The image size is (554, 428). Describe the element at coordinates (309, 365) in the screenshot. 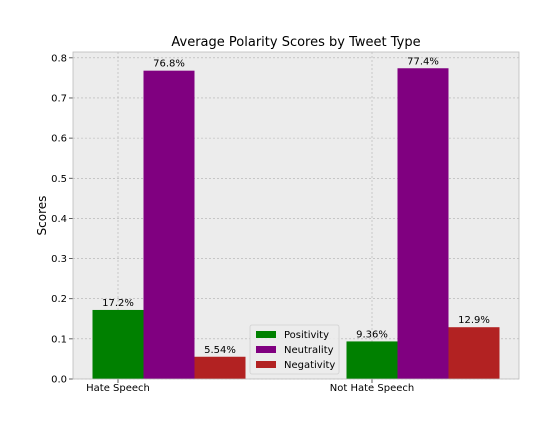

I see `legend-label: Negativity` at that location.